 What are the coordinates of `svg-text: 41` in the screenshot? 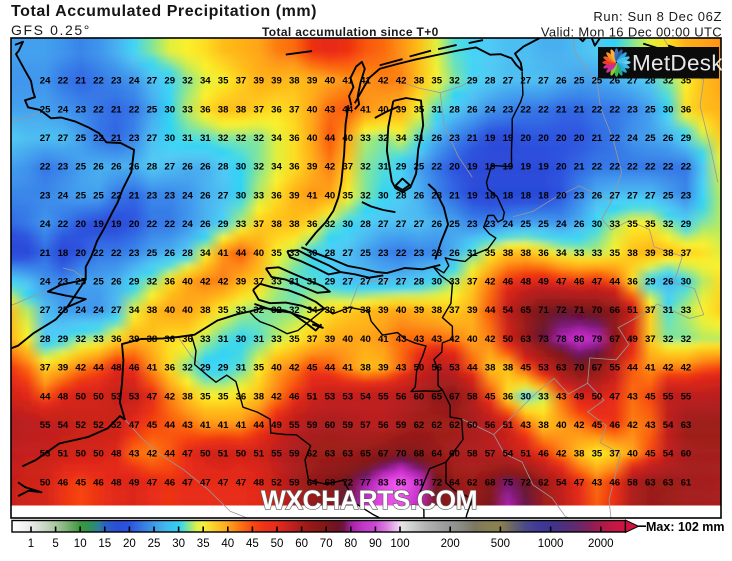 It's located at (383, 339).